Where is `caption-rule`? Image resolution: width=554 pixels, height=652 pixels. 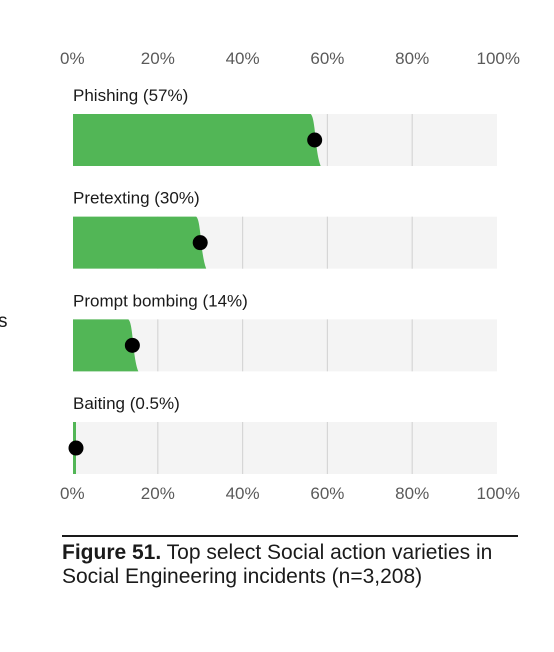 caption-rule is located at coordinates (290, 536).